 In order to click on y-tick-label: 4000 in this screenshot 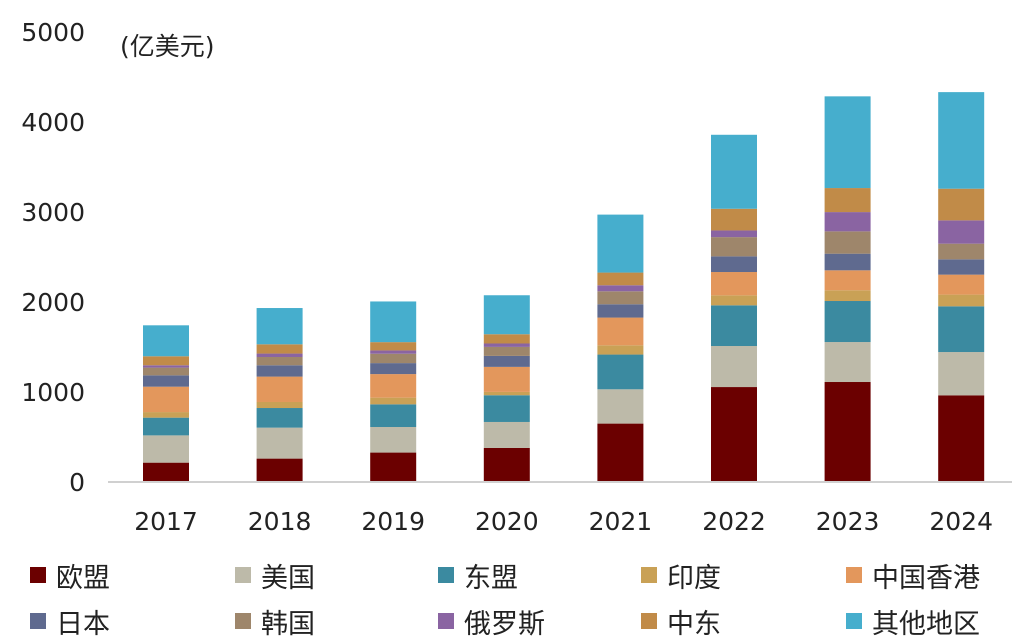, I will do `click(53, 122)`.